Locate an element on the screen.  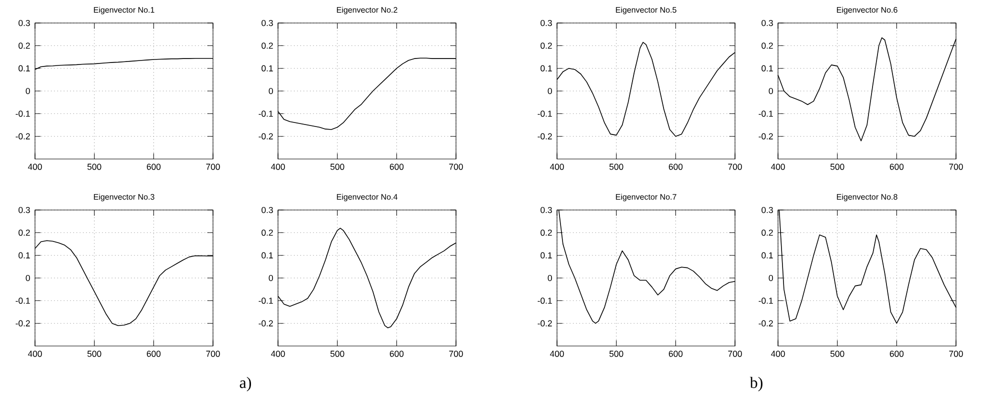
chart-title: Eigenvector No.3 is located at coordinates (124, 198).